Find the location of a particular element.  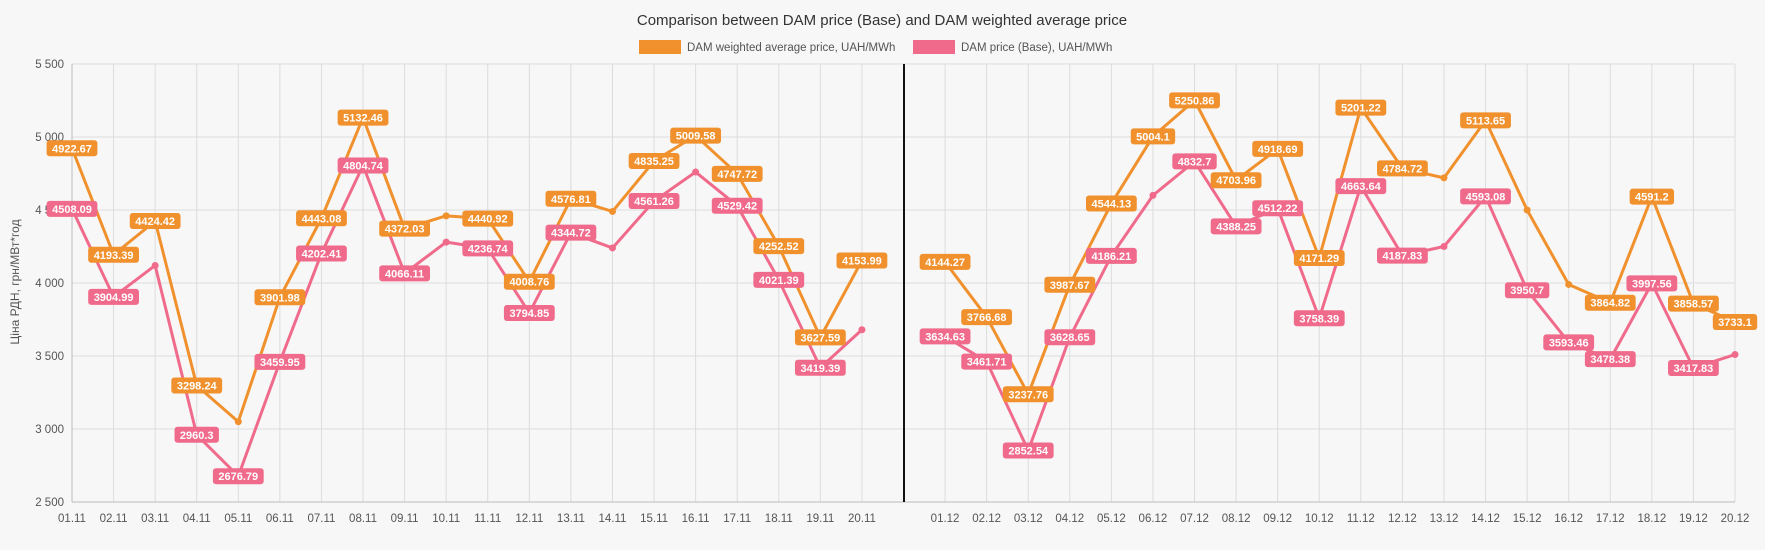

x-tick-label: 07.12 is located at coordinates (1194, 519).